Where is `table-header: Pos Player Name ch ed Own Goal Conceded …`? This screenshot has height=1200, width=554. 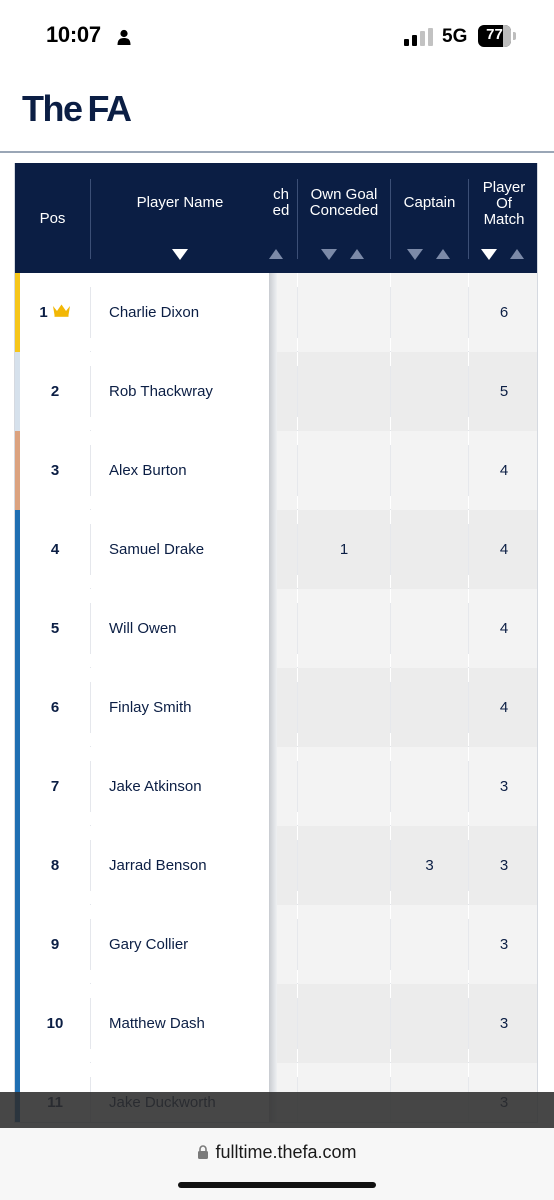
table-header: Pos Player Name ch ed Own Goal Conceded … is located at coordinates (276, 218).